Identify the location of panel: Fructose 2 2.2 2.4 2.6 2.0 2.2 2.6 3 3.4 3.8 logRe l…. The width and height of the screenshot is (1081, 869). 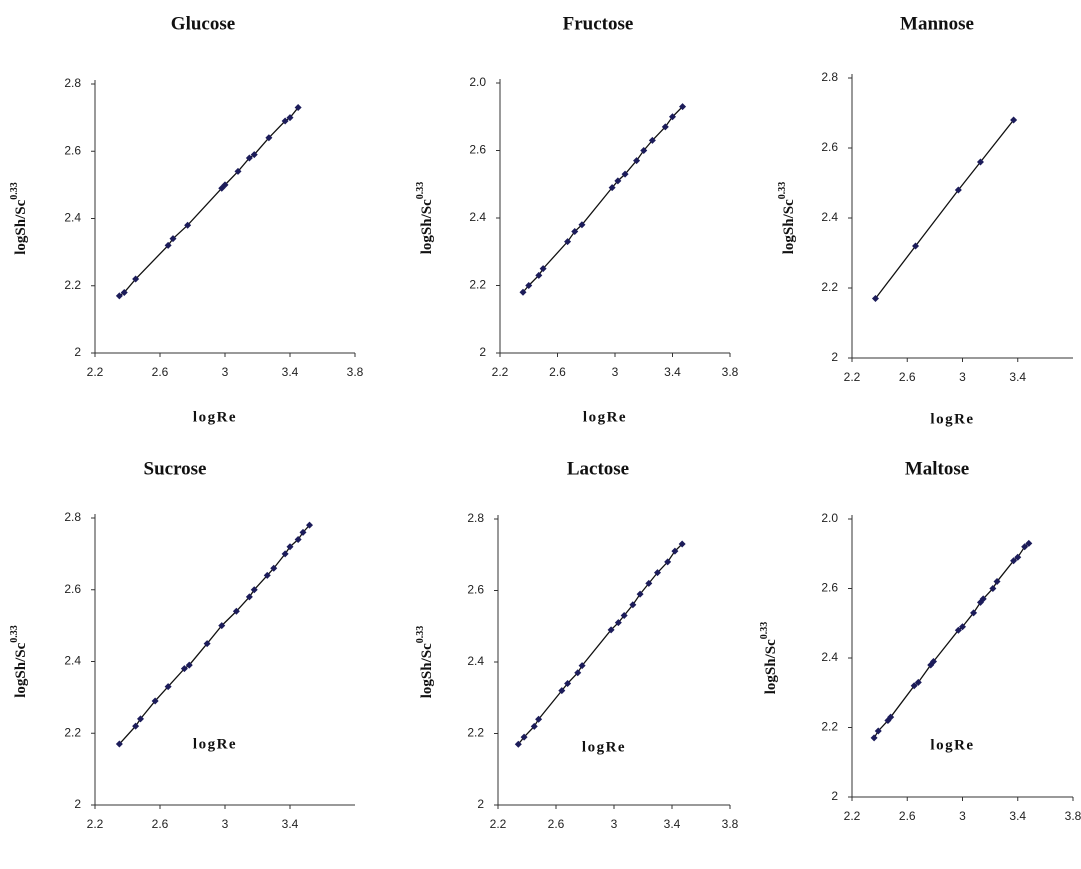
(576, 219).